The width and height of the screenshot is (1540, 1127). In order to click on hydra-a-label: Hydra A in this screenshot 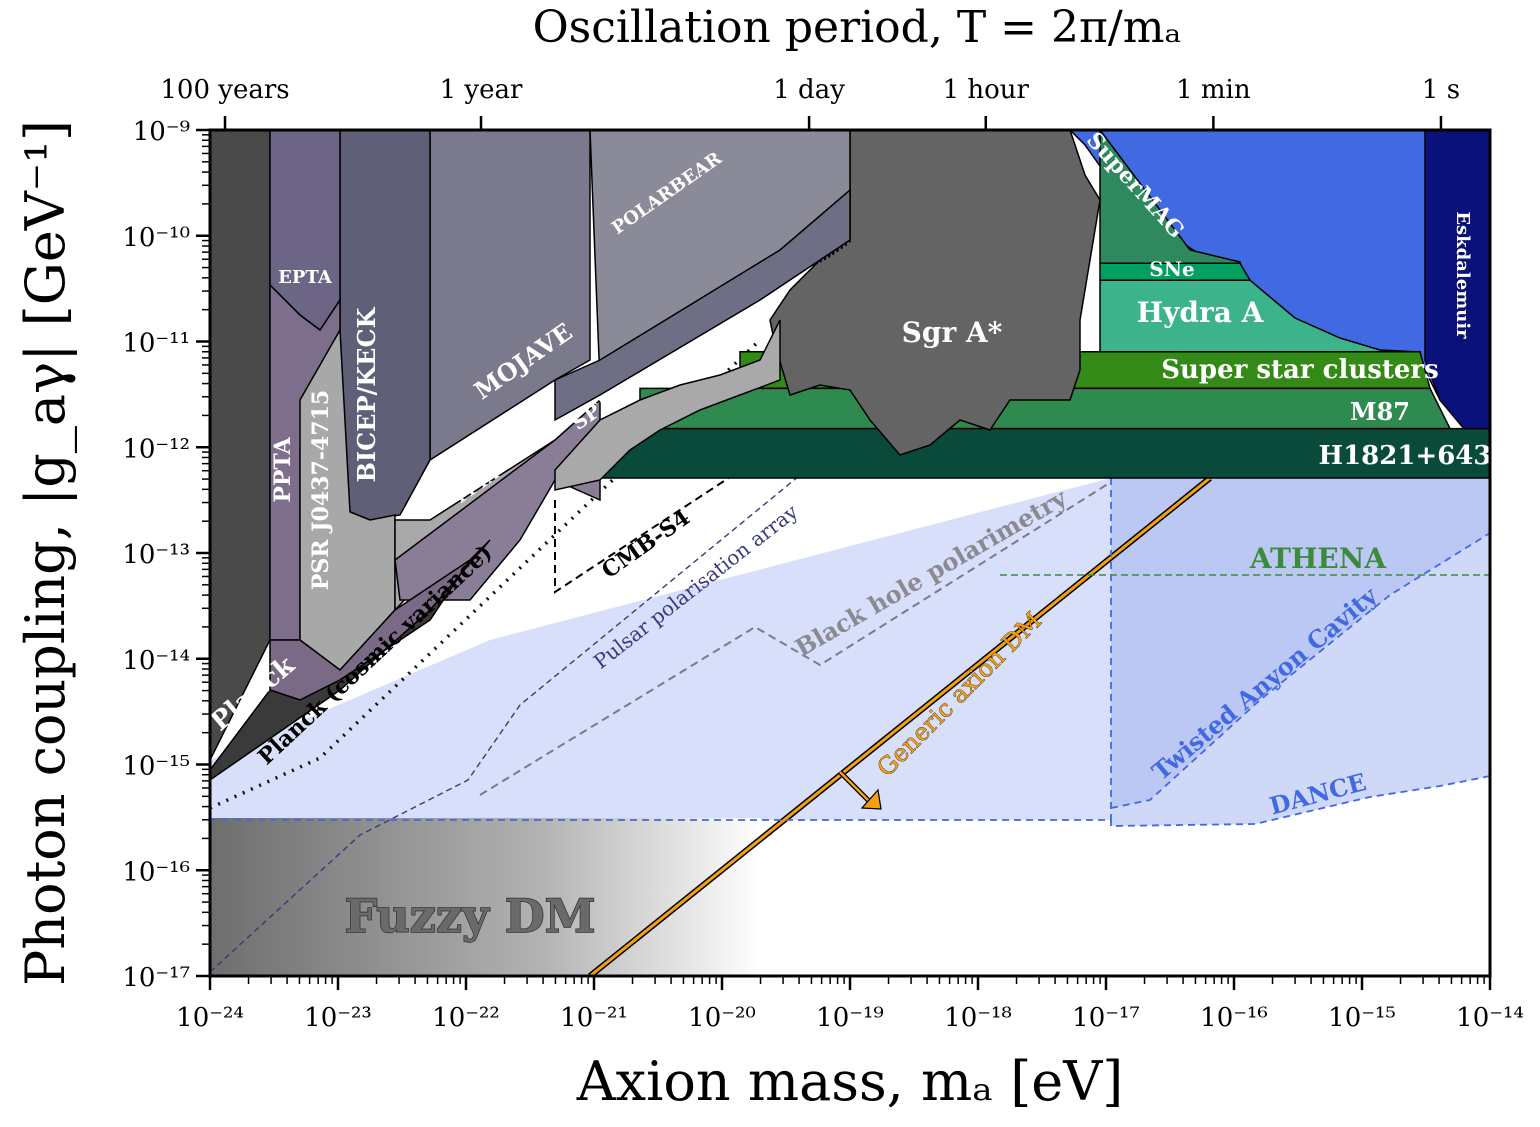, I will do `click(1201, 312)`.